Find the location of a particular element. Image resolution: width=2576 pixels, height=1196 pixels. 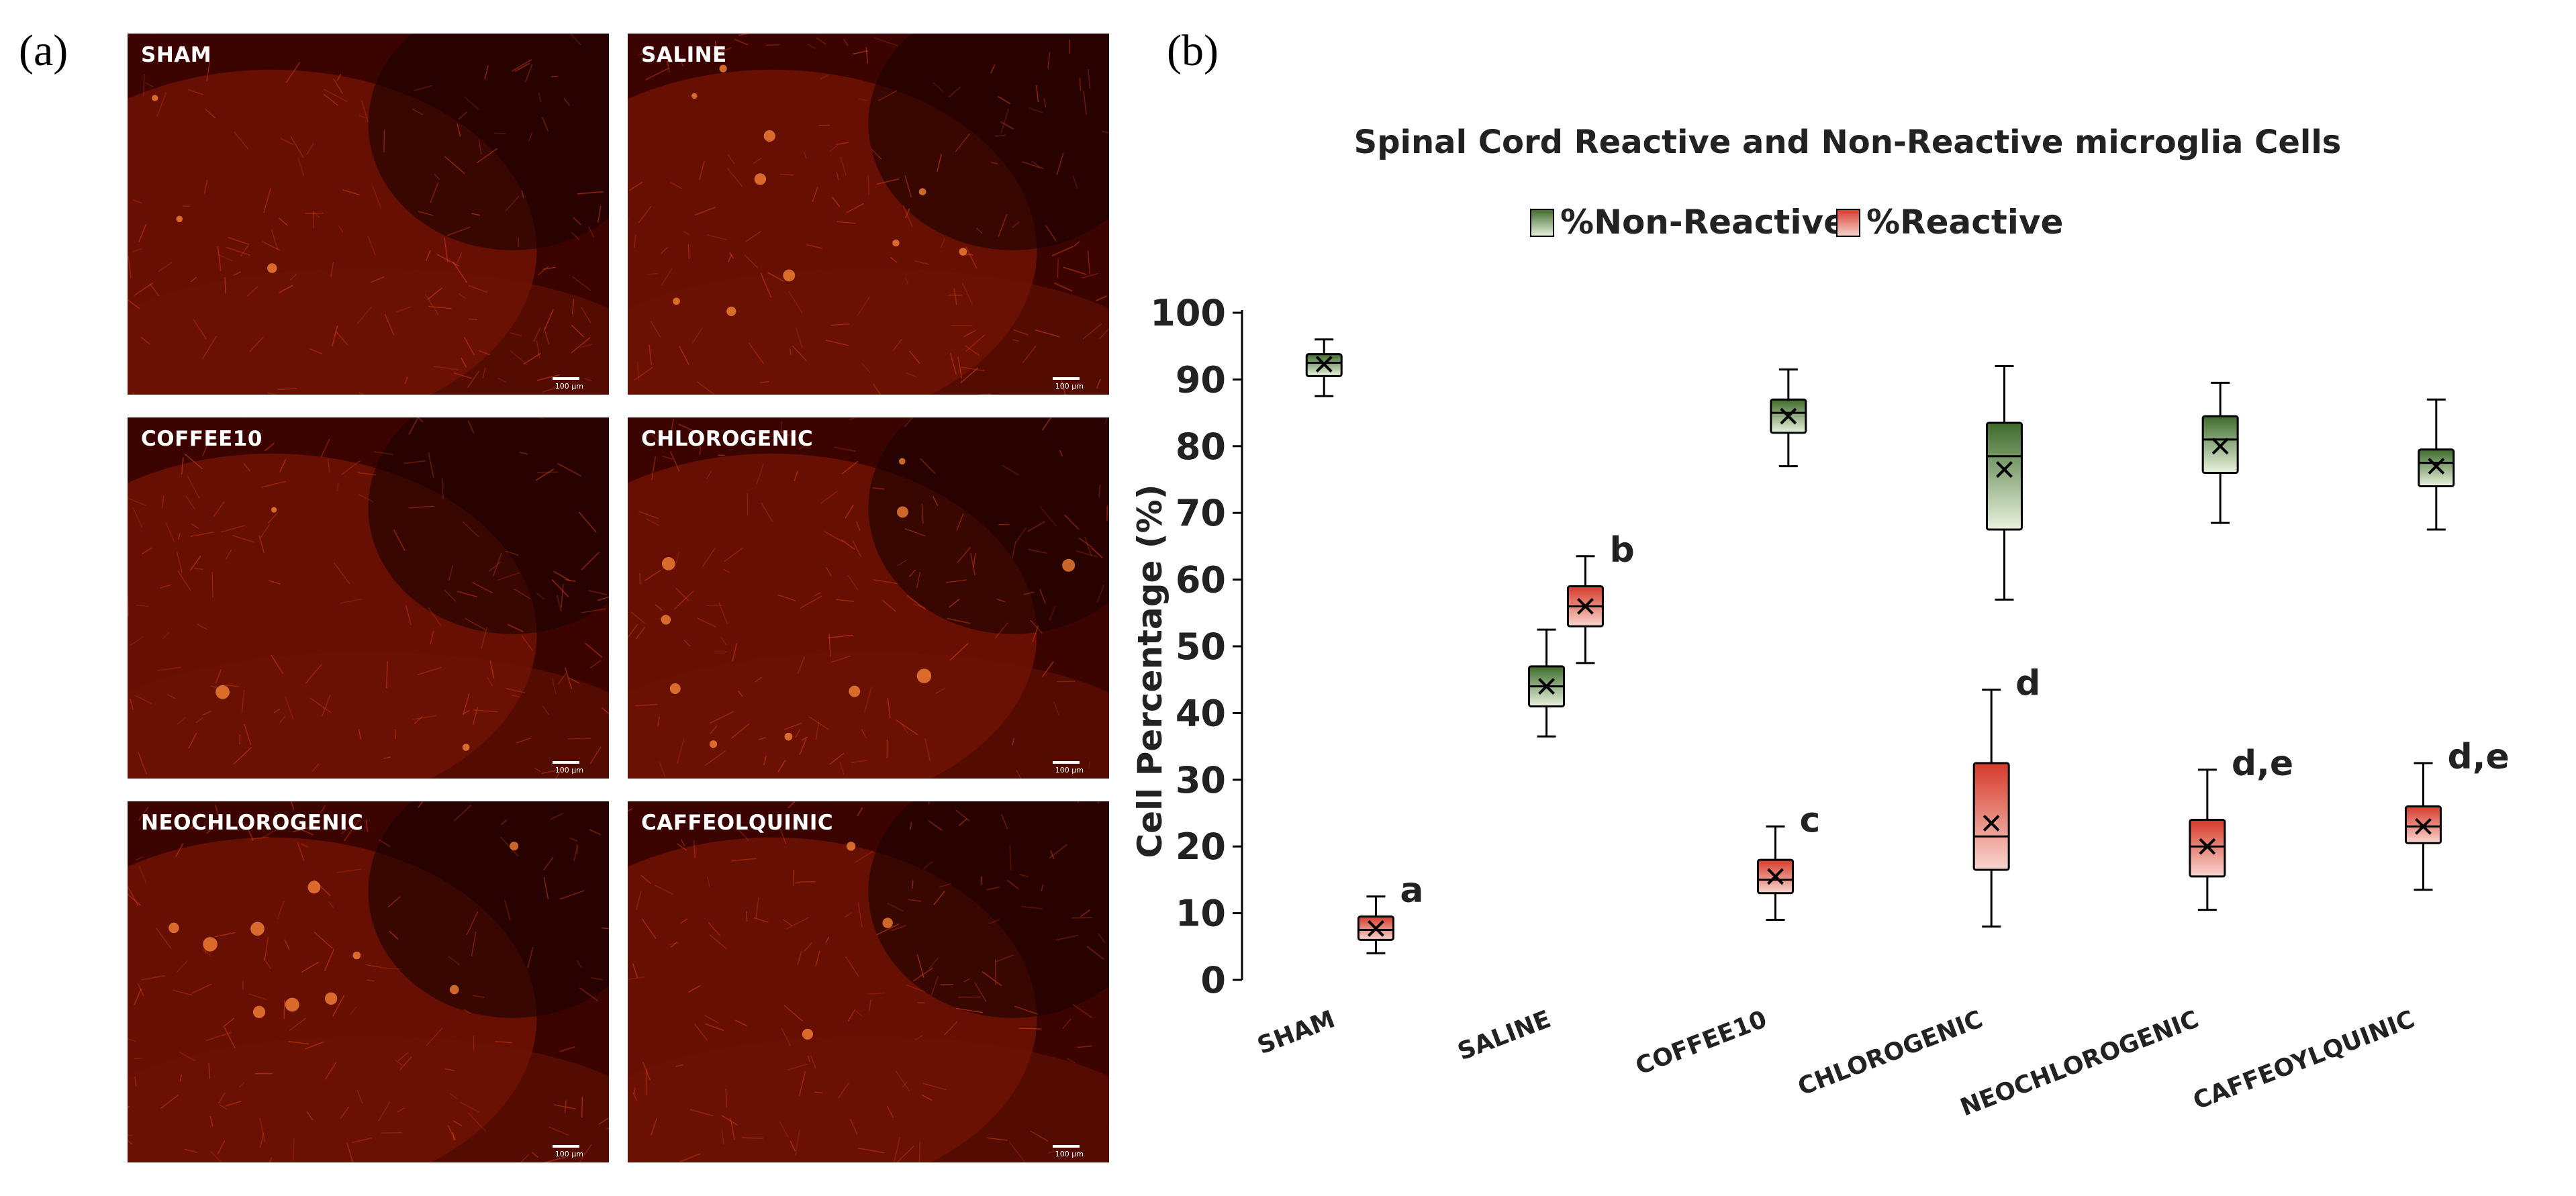

mean-marker-non-reactive-saline is located at coordinates (1547, 686).